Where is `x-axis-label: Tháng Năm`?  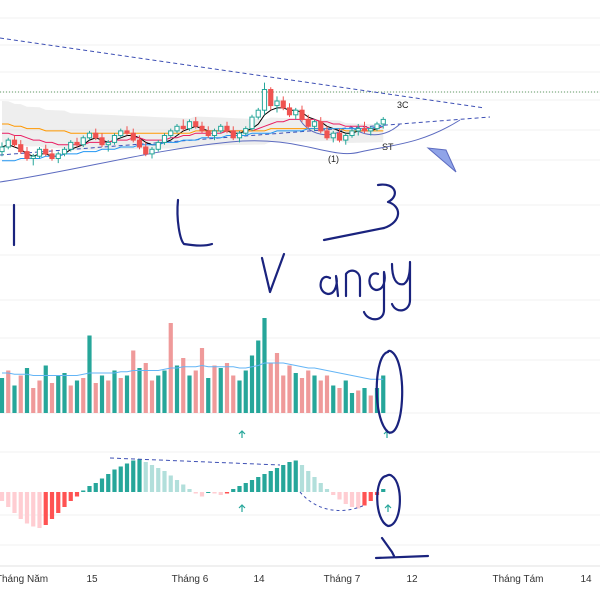 x-axis-label: Tháng Năm is located at coordinates (24, 579).